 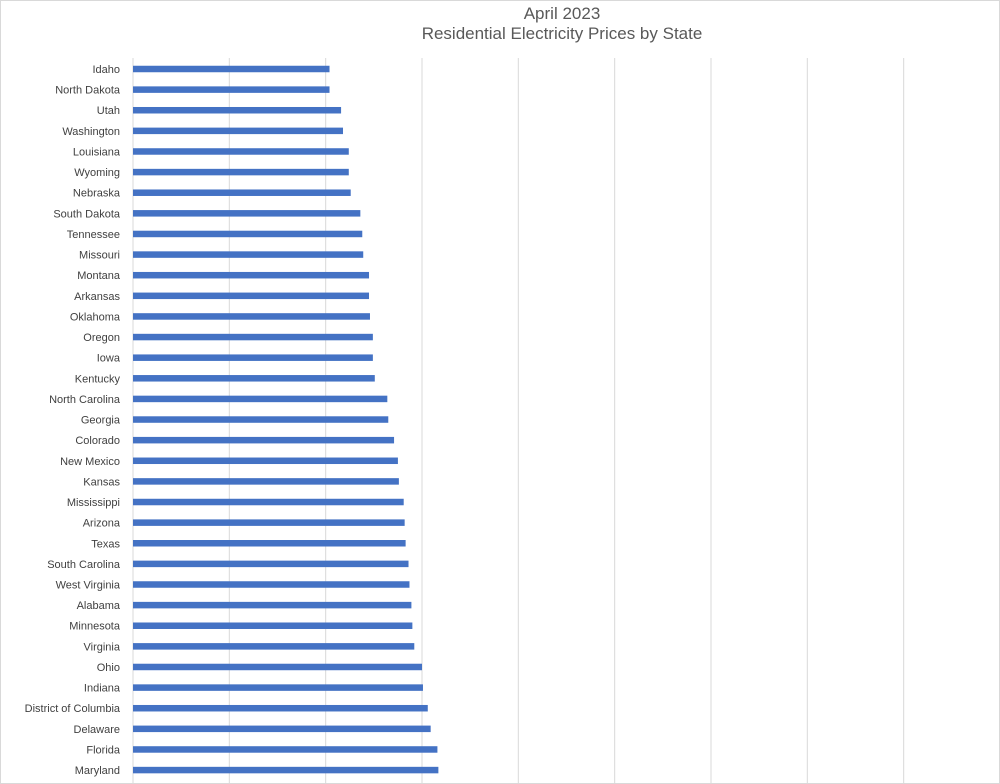 I want to click on category-tick-label: West Virginia, so click(x=88, y=586).